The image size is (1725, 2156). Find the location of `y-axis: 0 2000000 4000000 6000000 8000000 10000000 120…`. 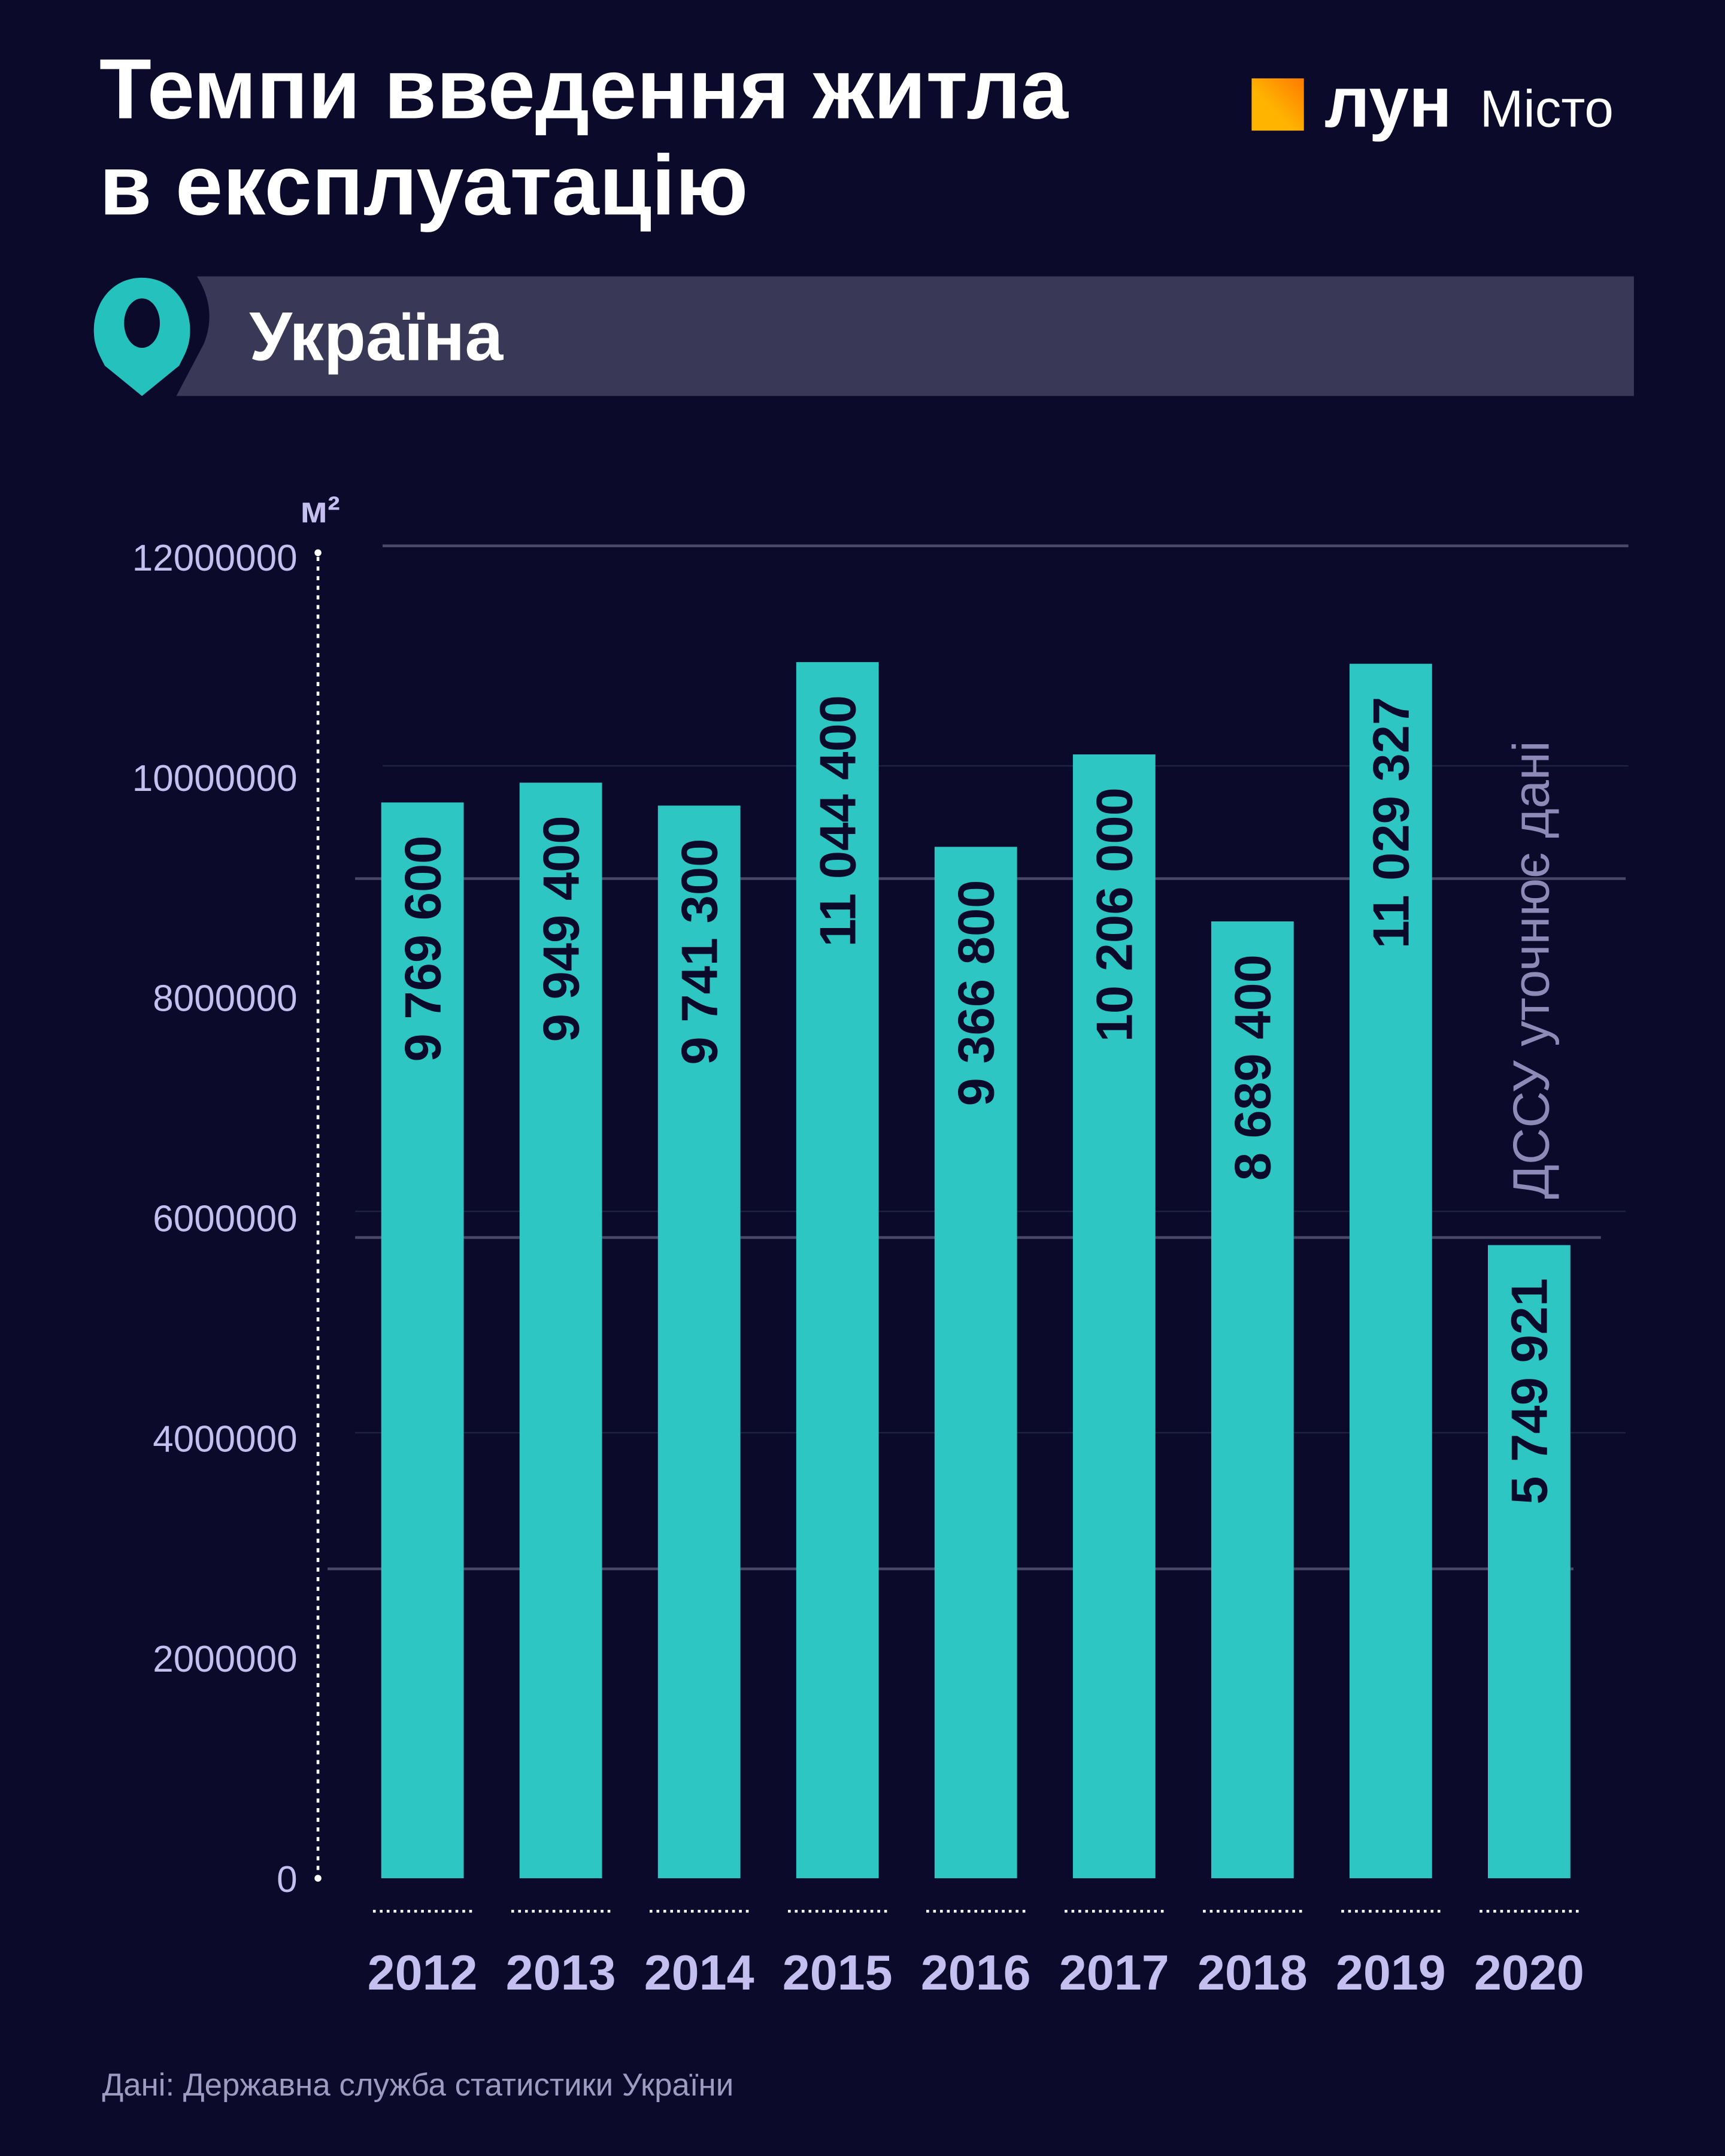

y-axis: 0 2000000 4000000 6000000 8000000 10000000 120… is located at coordinates (227, 1219).